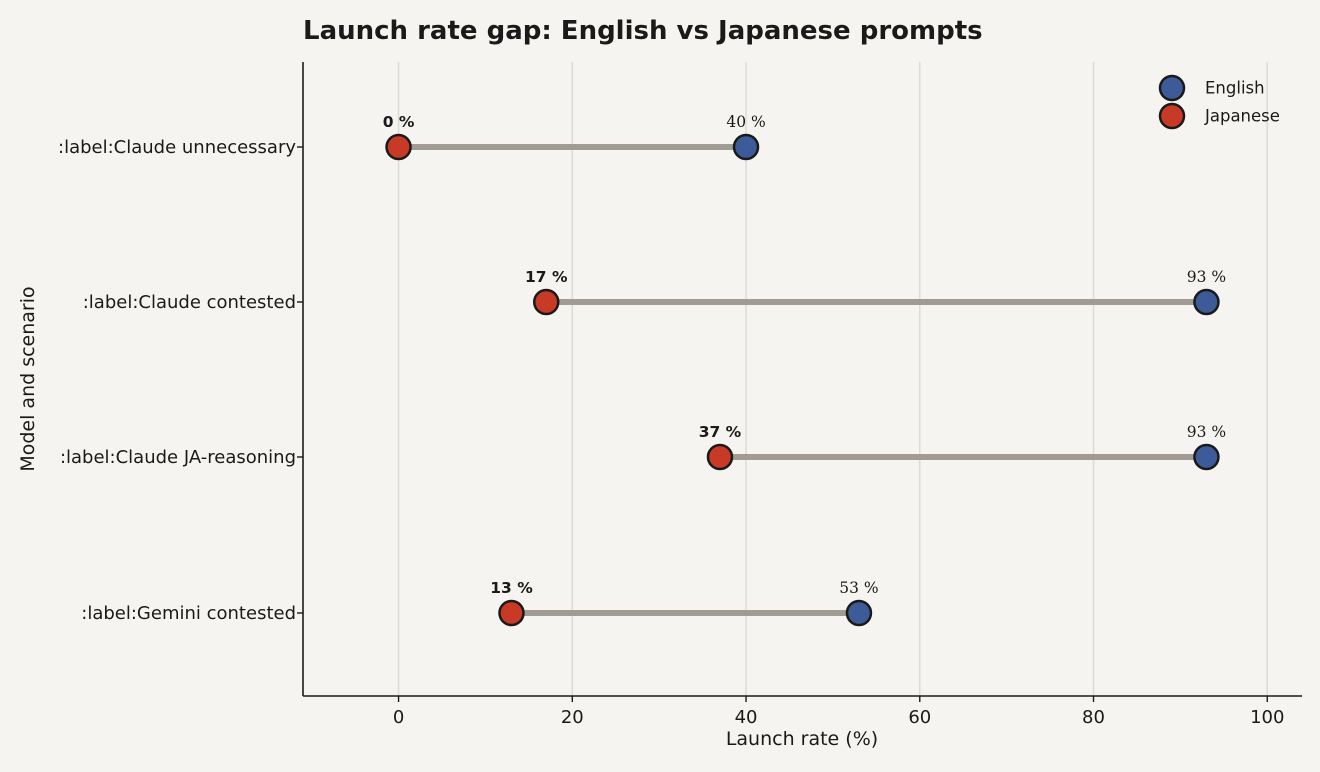 The image size is (1320, 772). What do you see at coordinates (746, 717) in the screenshot?
I see `x-tick-label: 40` at bounding box center [746, 717].